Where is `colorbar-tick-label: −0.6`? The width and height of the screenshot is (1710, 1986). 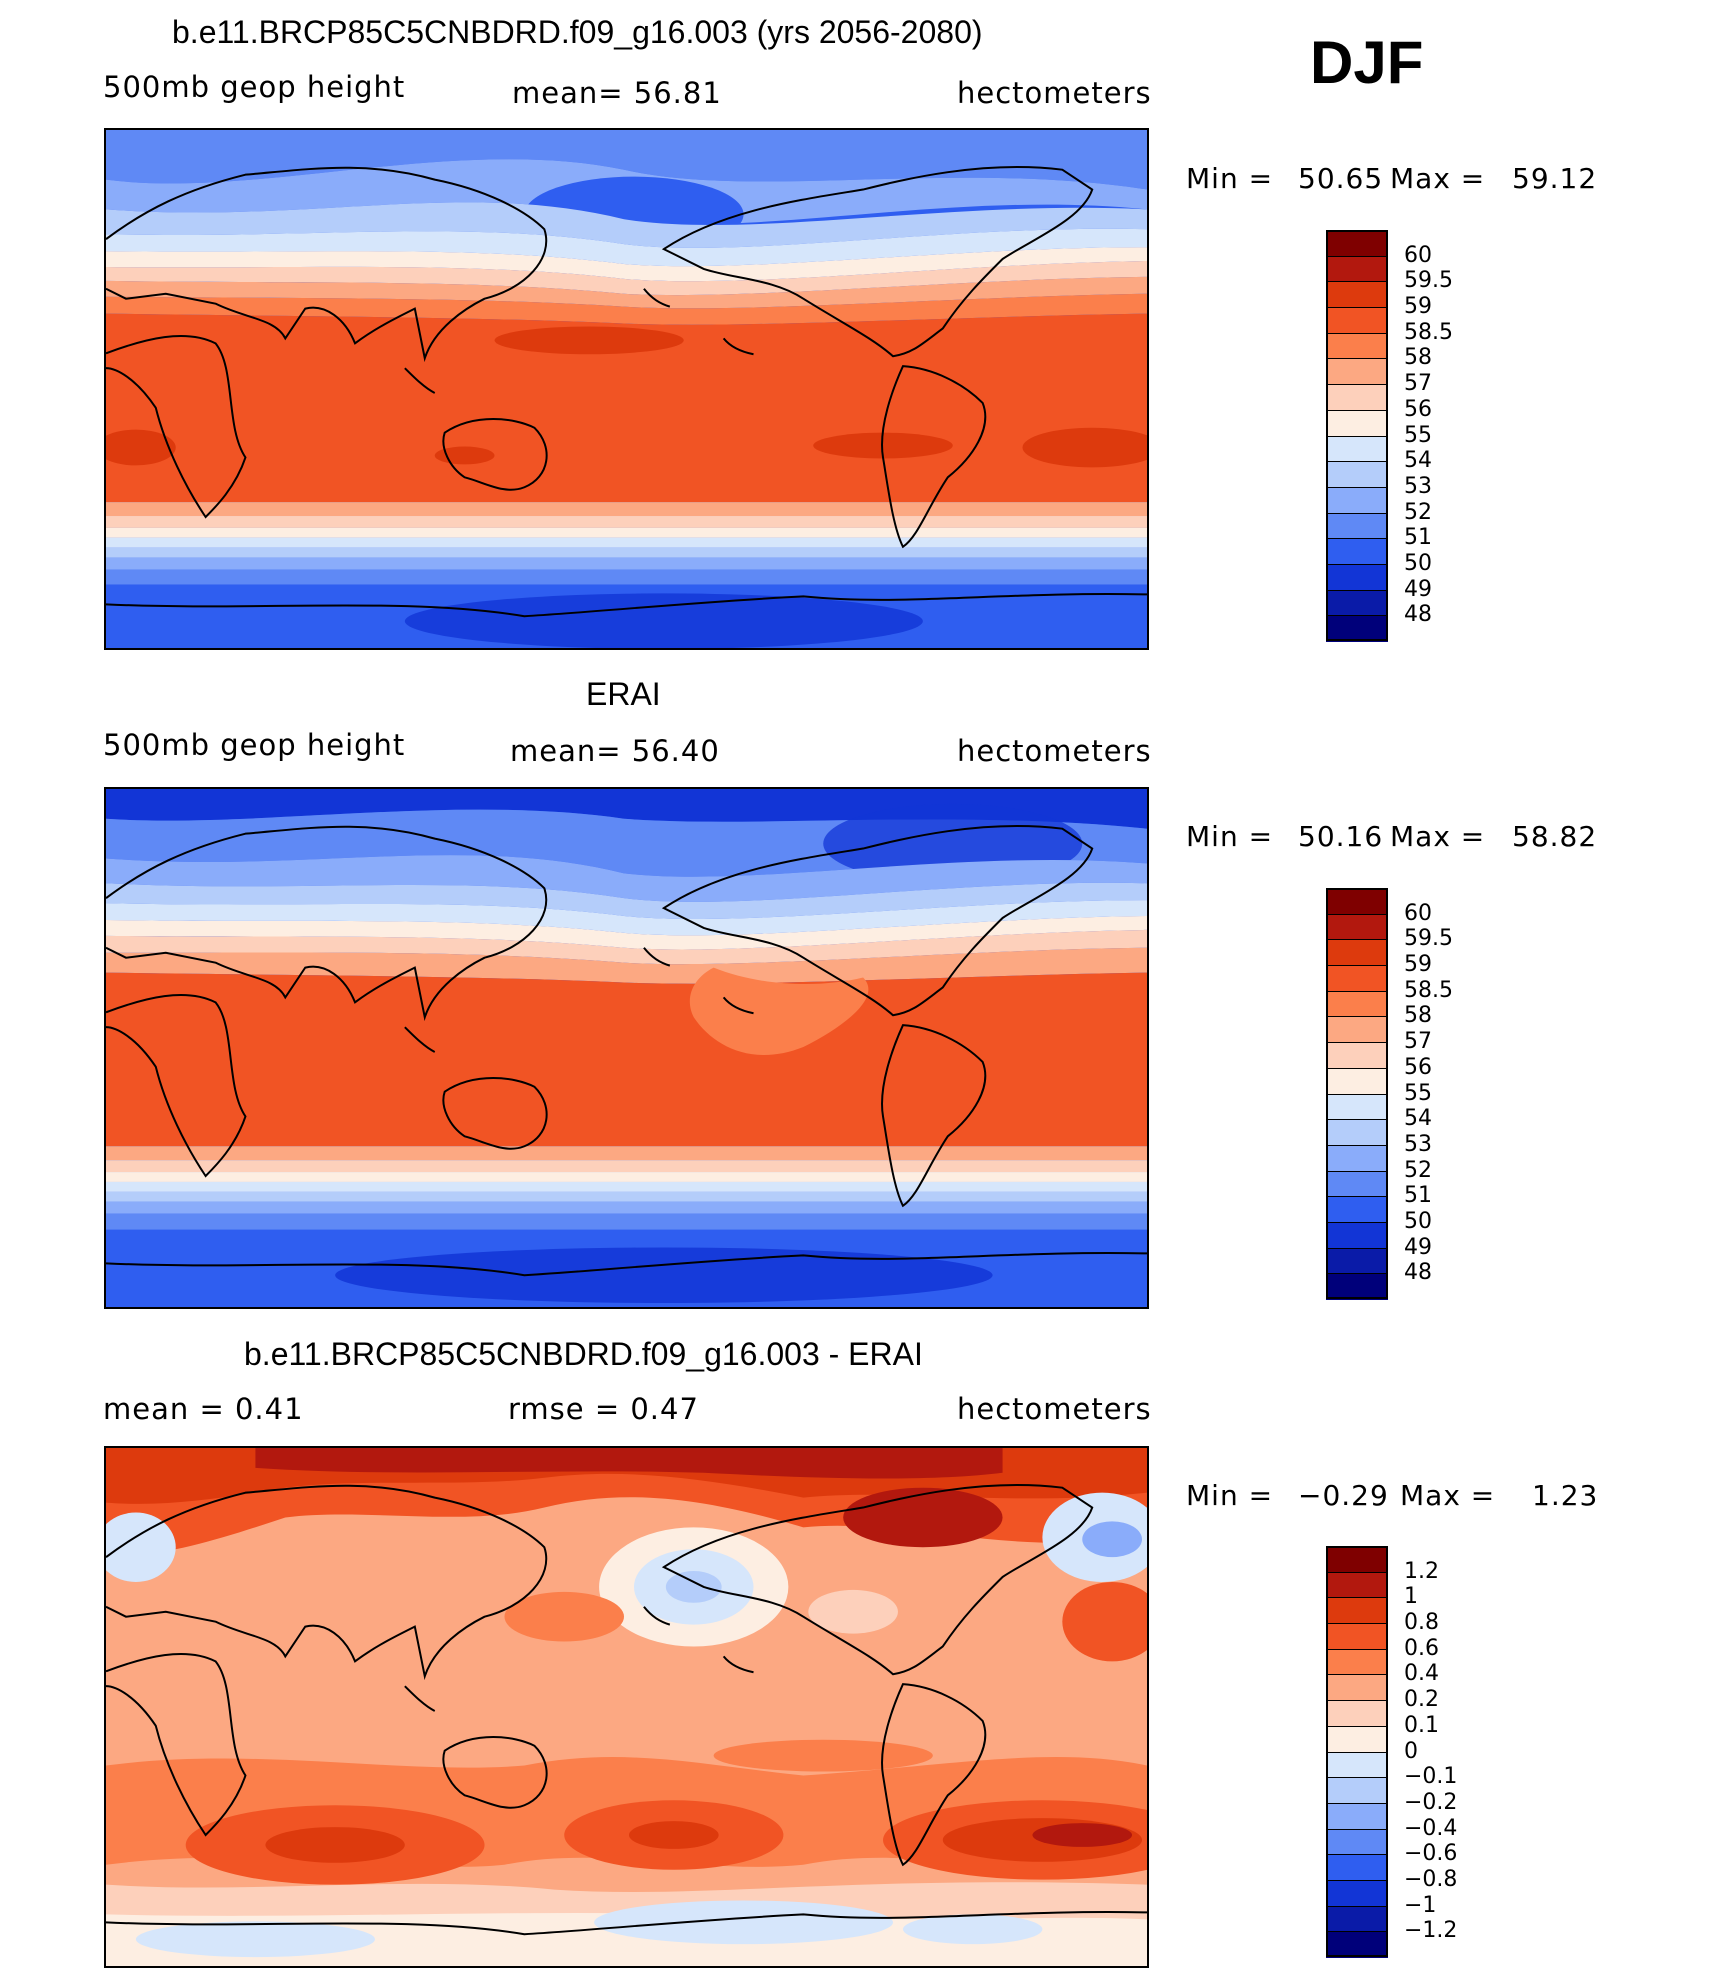 colorbar-tick-label: −0.6 is located at coordinates (1431, 1854).